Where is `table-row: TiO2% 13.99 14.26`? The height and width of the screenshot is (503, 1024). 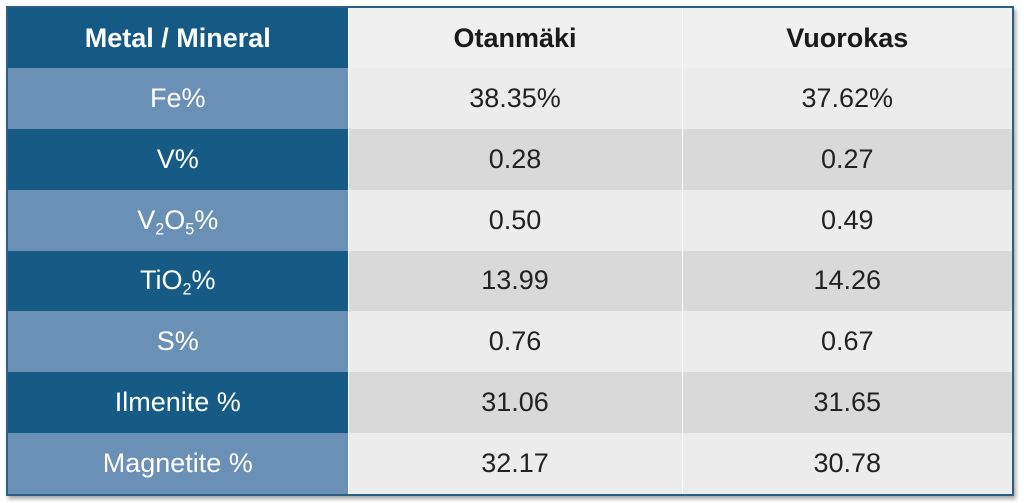
table-row: TiO2% 13.99 14.26 is located at coordinates (510, 281).